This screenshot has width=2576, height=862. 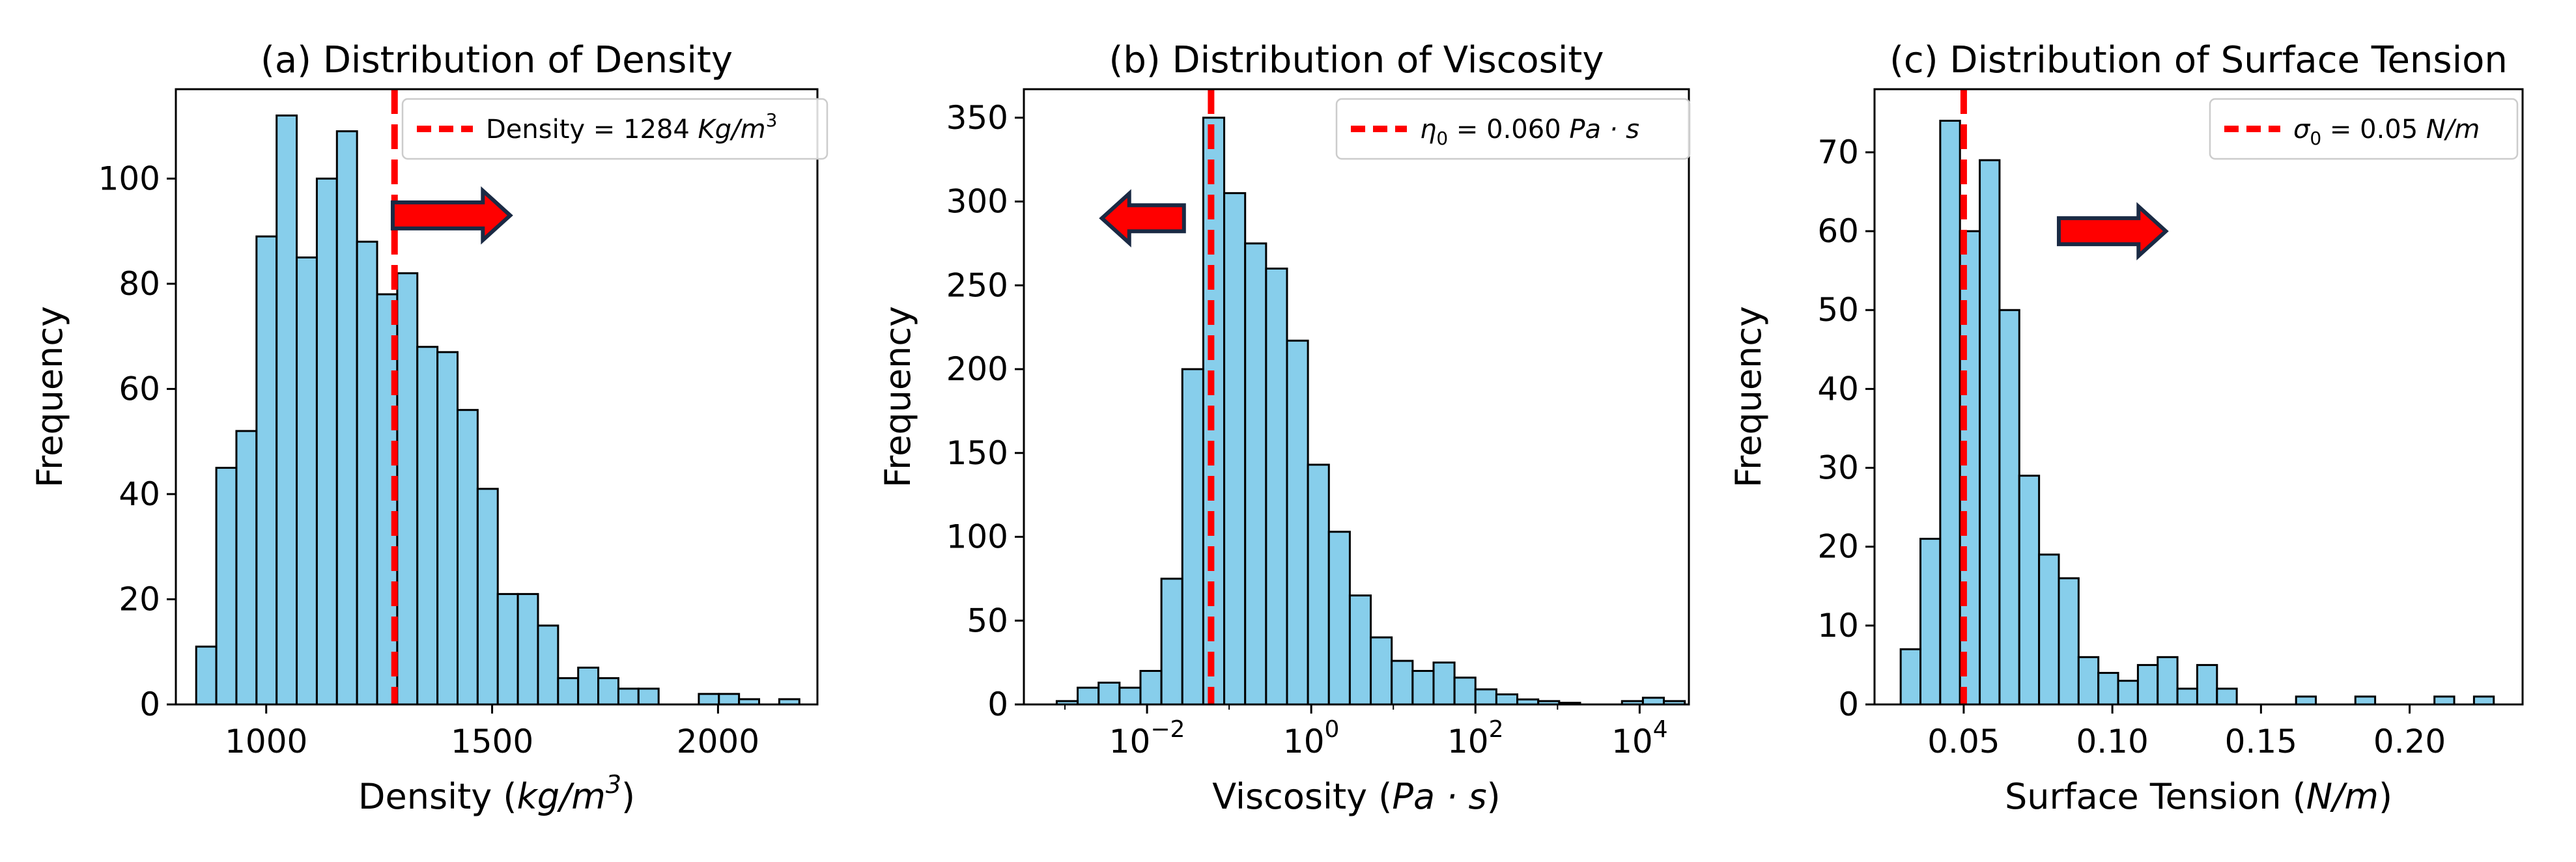 What do you see at coordinates (2199, 60) in the screenshot?
I see `chart-title: (c) Distribution of Surface Tension` at bounding box center [2199, 60].